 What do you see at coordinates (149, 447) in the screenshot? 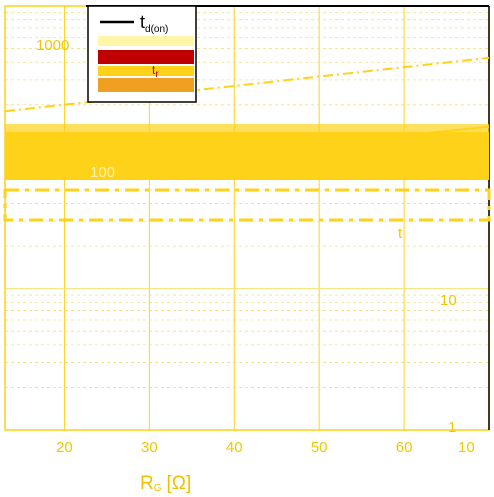
I see `x-tick-label-1: 30` at bounding box center [149, 447].